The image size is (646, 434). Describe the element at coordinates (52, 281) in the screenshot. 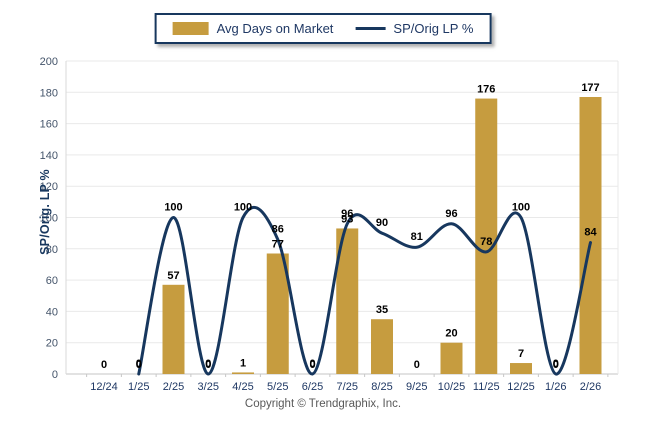

I see `y-tick-label: 60` at that location.